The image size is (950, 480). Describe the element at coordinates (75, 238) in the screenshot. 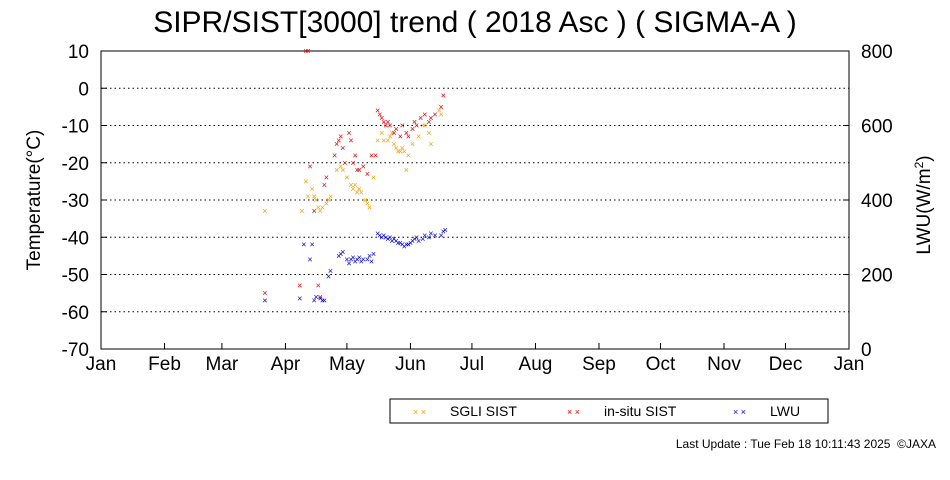

I see `y-tick-label: -40` at that location.